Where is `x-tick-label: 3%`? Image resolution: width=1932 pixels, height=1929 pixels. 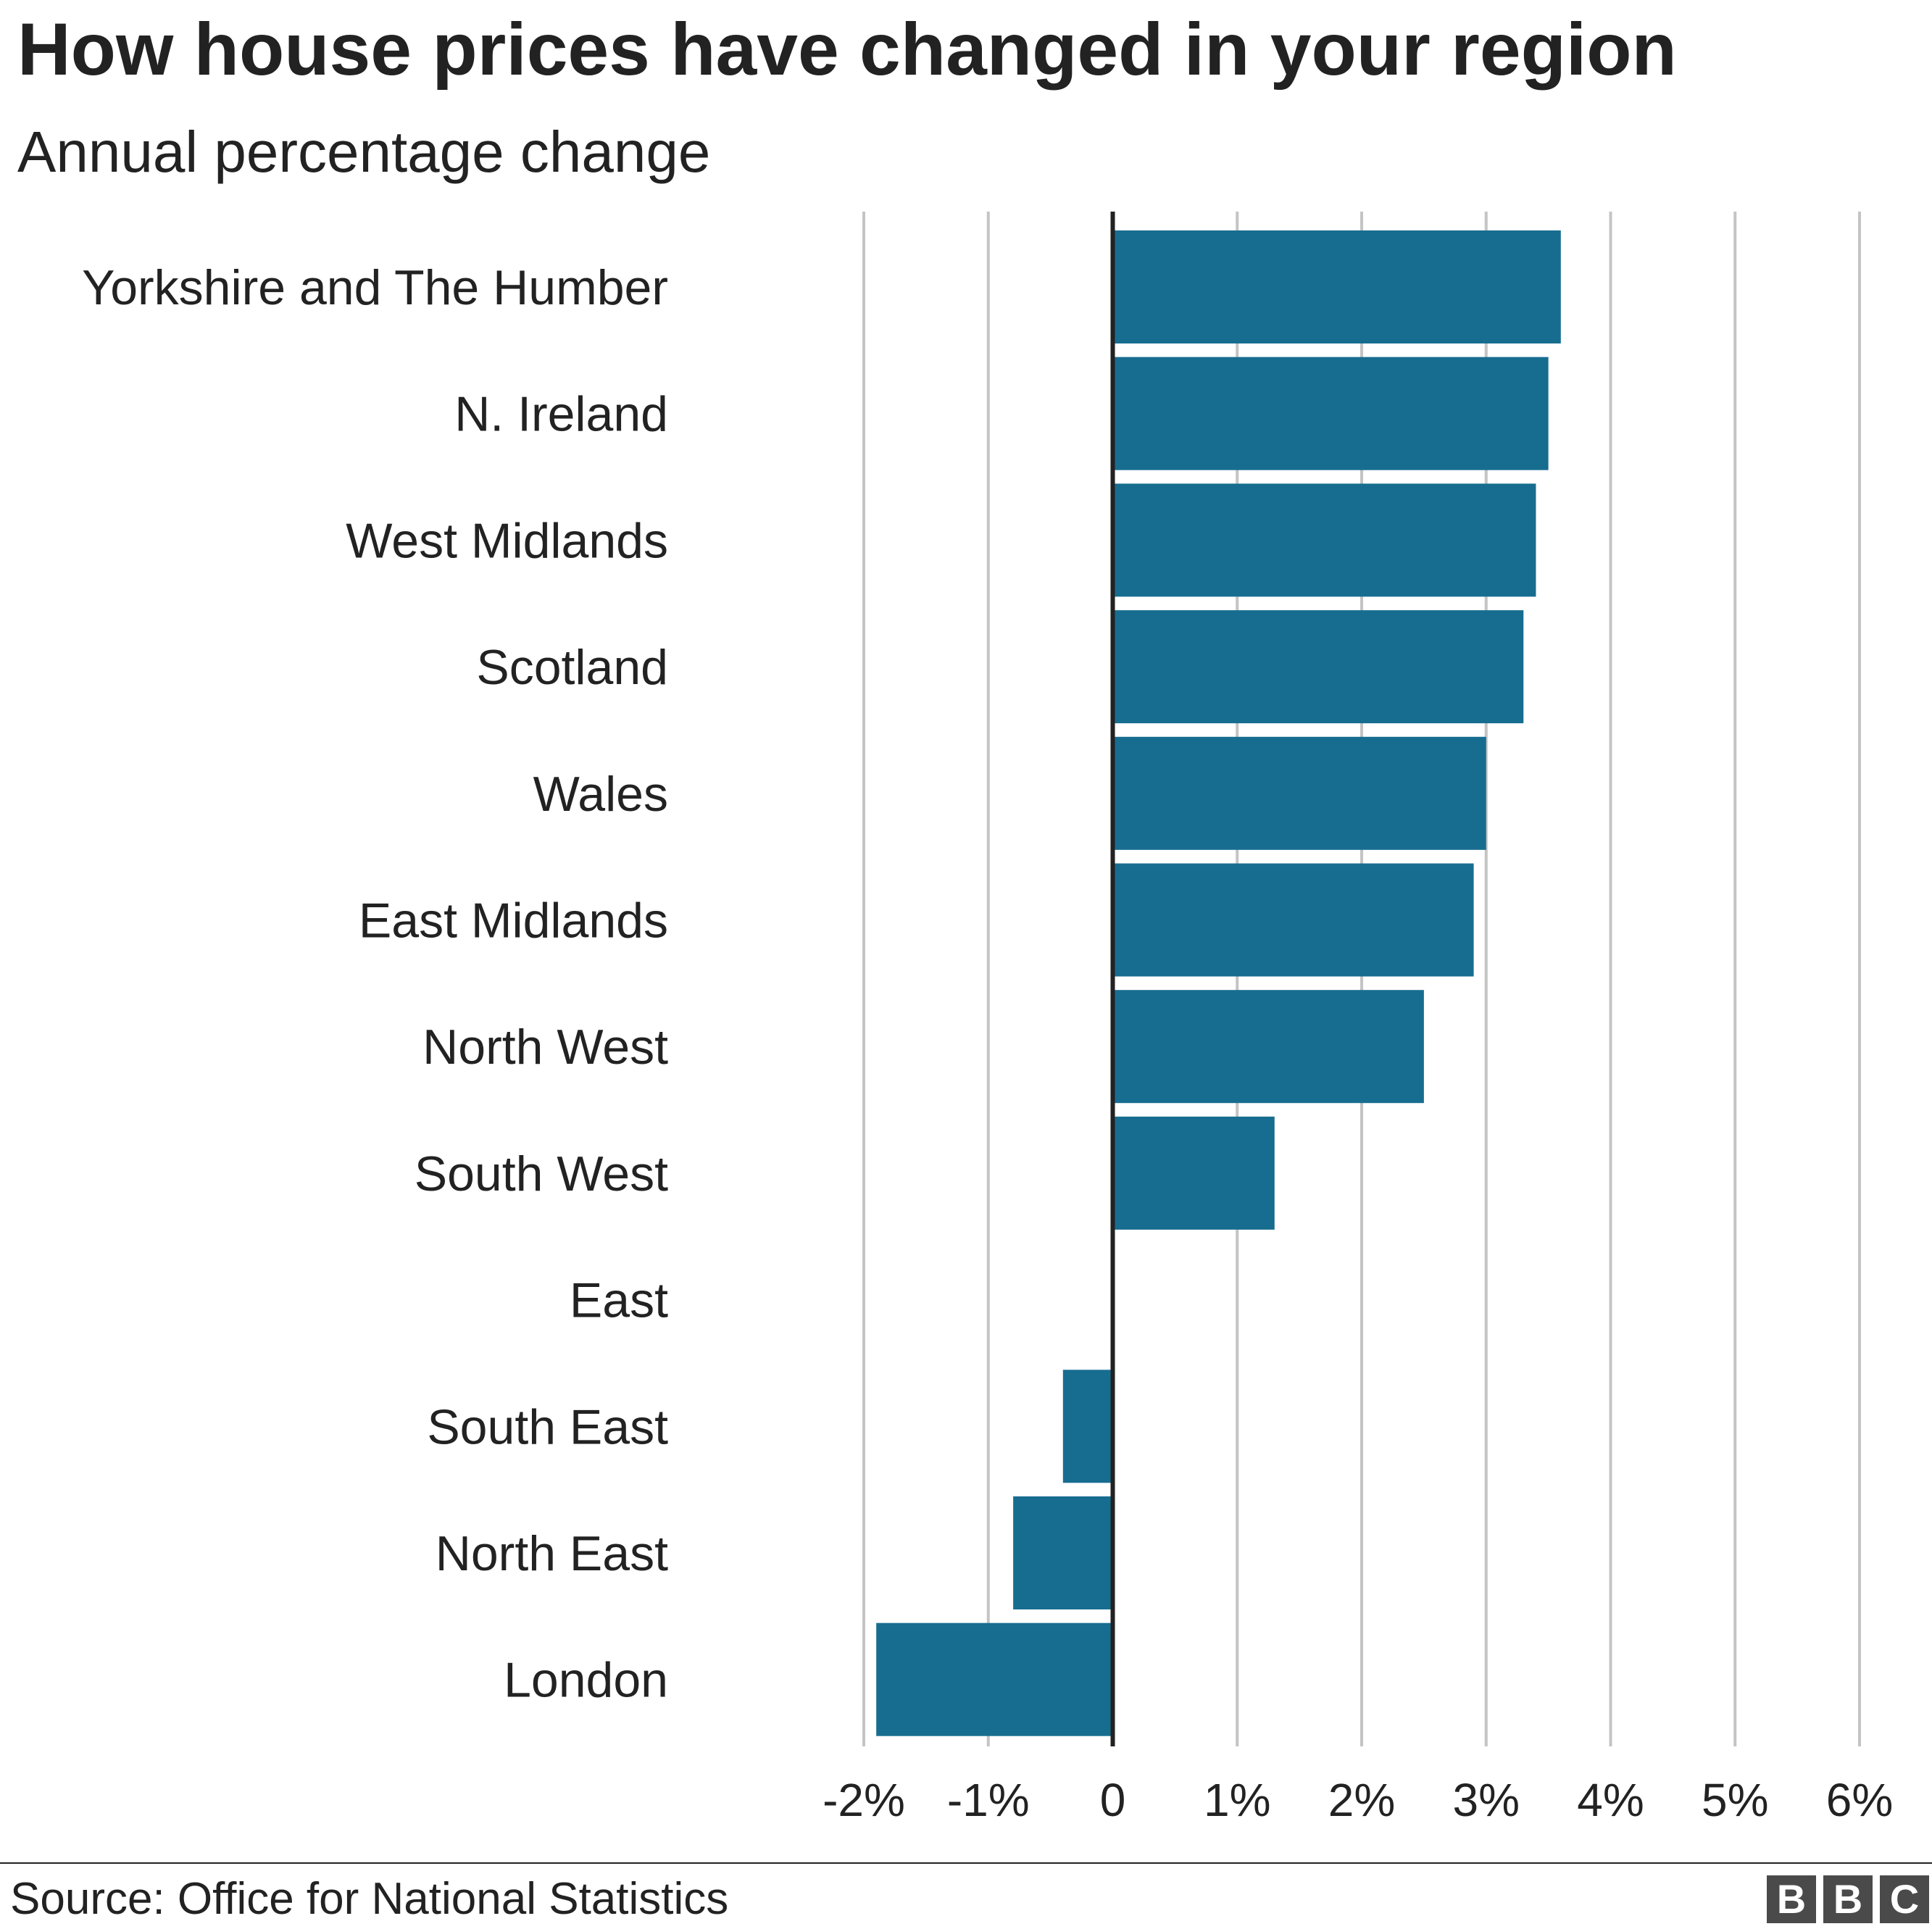
x-tick-label: 3% is located at coordinates (1486, 1800).